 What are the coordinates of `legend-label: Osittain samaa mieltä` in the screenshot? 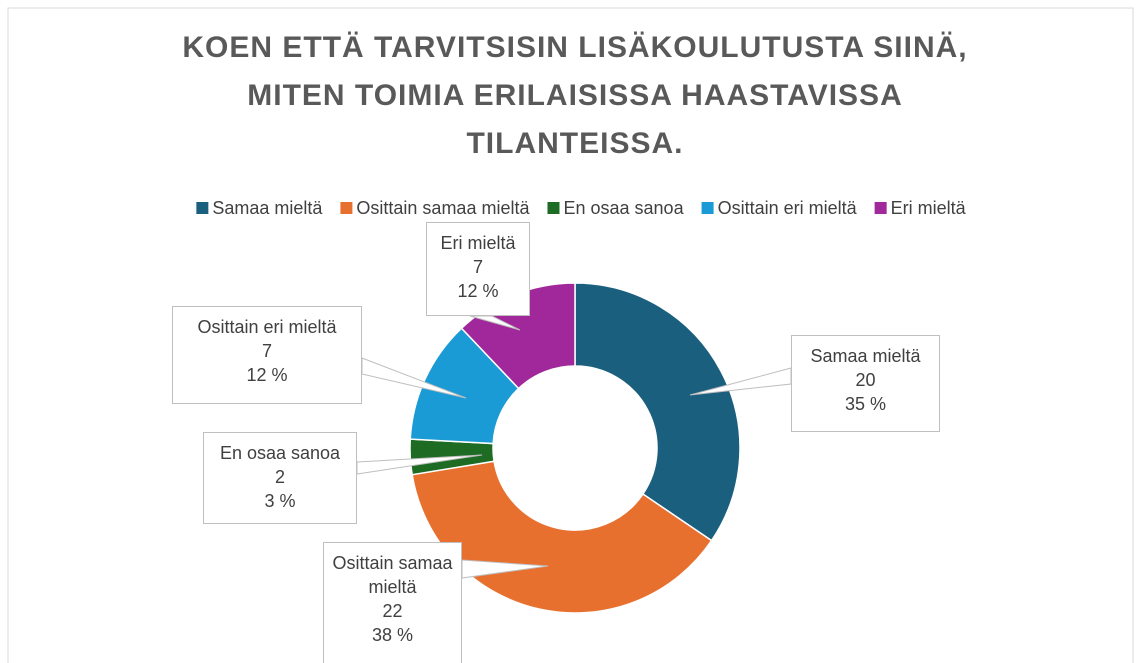 It's located at (443, 208).